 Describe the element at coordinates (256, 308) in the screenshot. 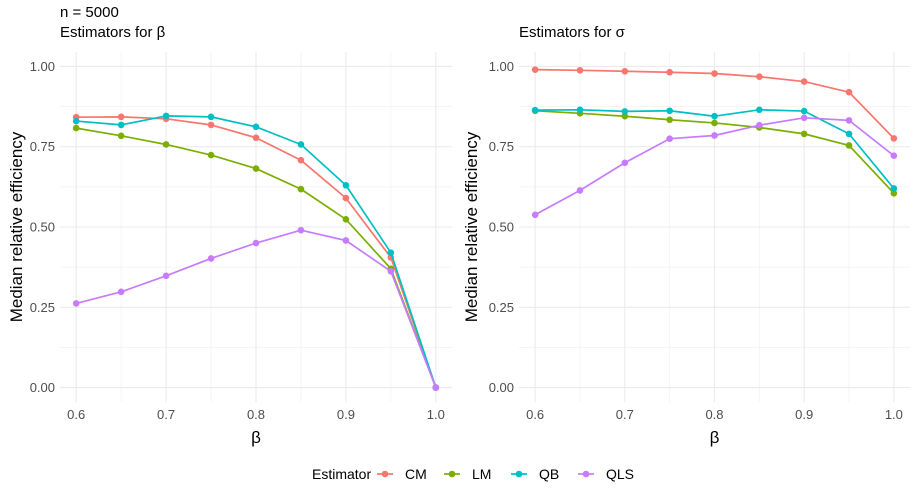

I see `series-QLS` at that location.